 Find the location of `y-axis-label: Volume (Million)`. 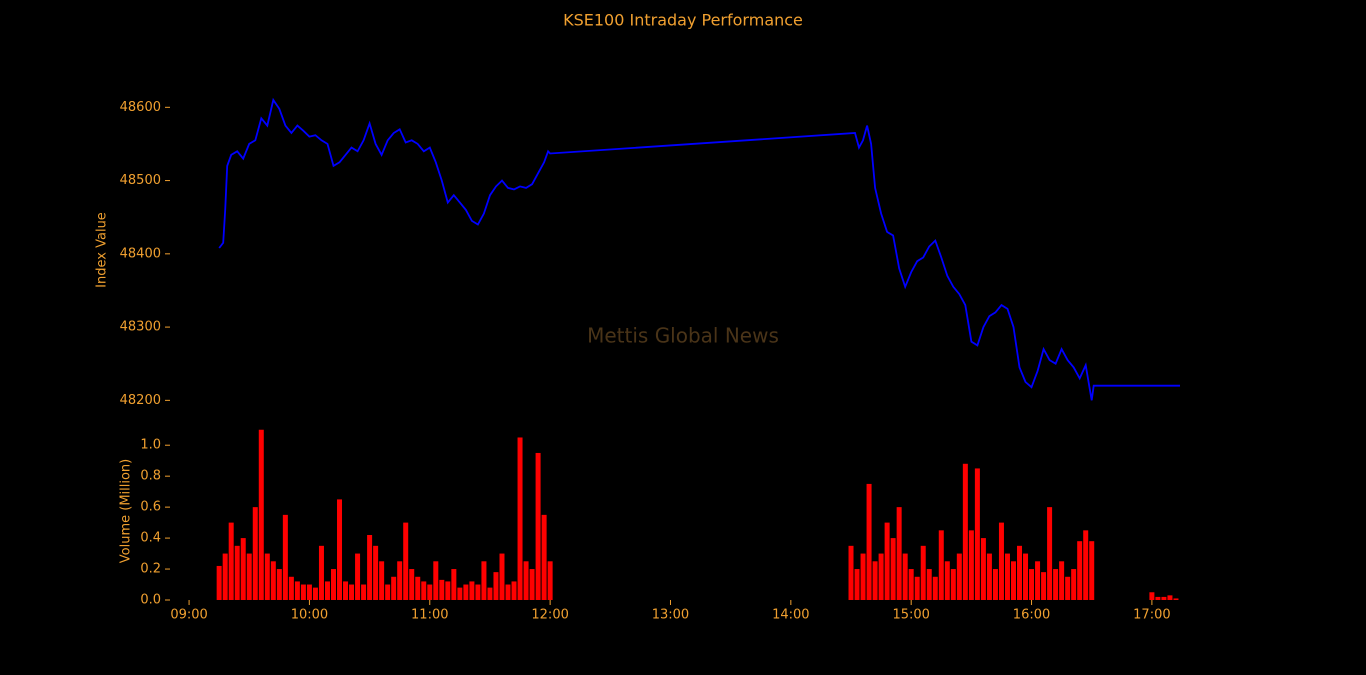

y-axis-label: Volume (Million) is located at coordinates (126, 511).